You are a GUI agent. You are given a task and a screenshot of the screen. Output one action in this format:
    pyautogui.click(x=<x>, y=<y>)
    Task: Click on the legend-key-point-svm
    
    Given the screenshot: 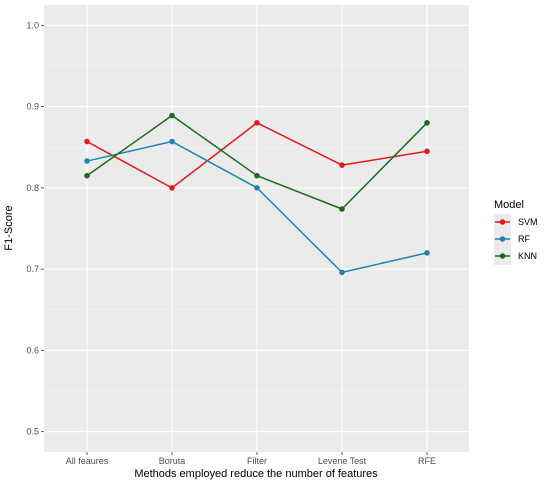 What is the action you would take?
    pyautogui.click(x=502, y=222)
    